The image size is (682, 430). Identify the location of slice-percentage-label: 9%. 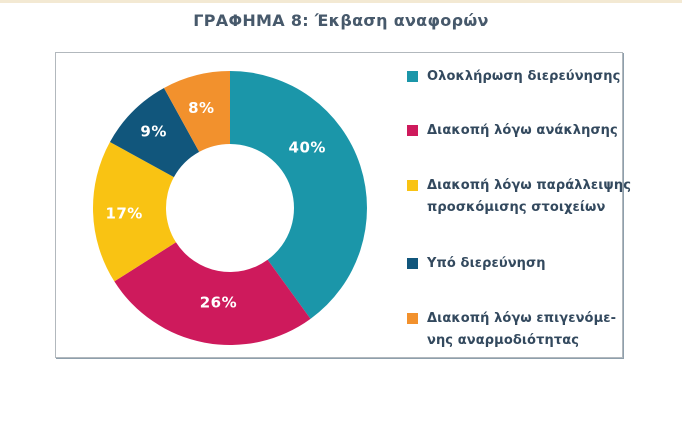
(153, 132).